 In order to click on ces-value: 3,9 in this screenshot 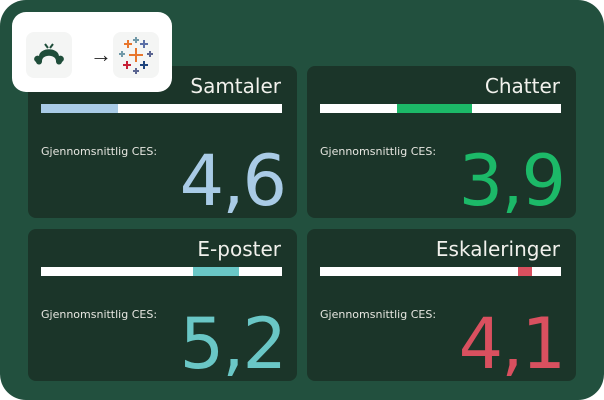, I will do `click(512, 181)`.